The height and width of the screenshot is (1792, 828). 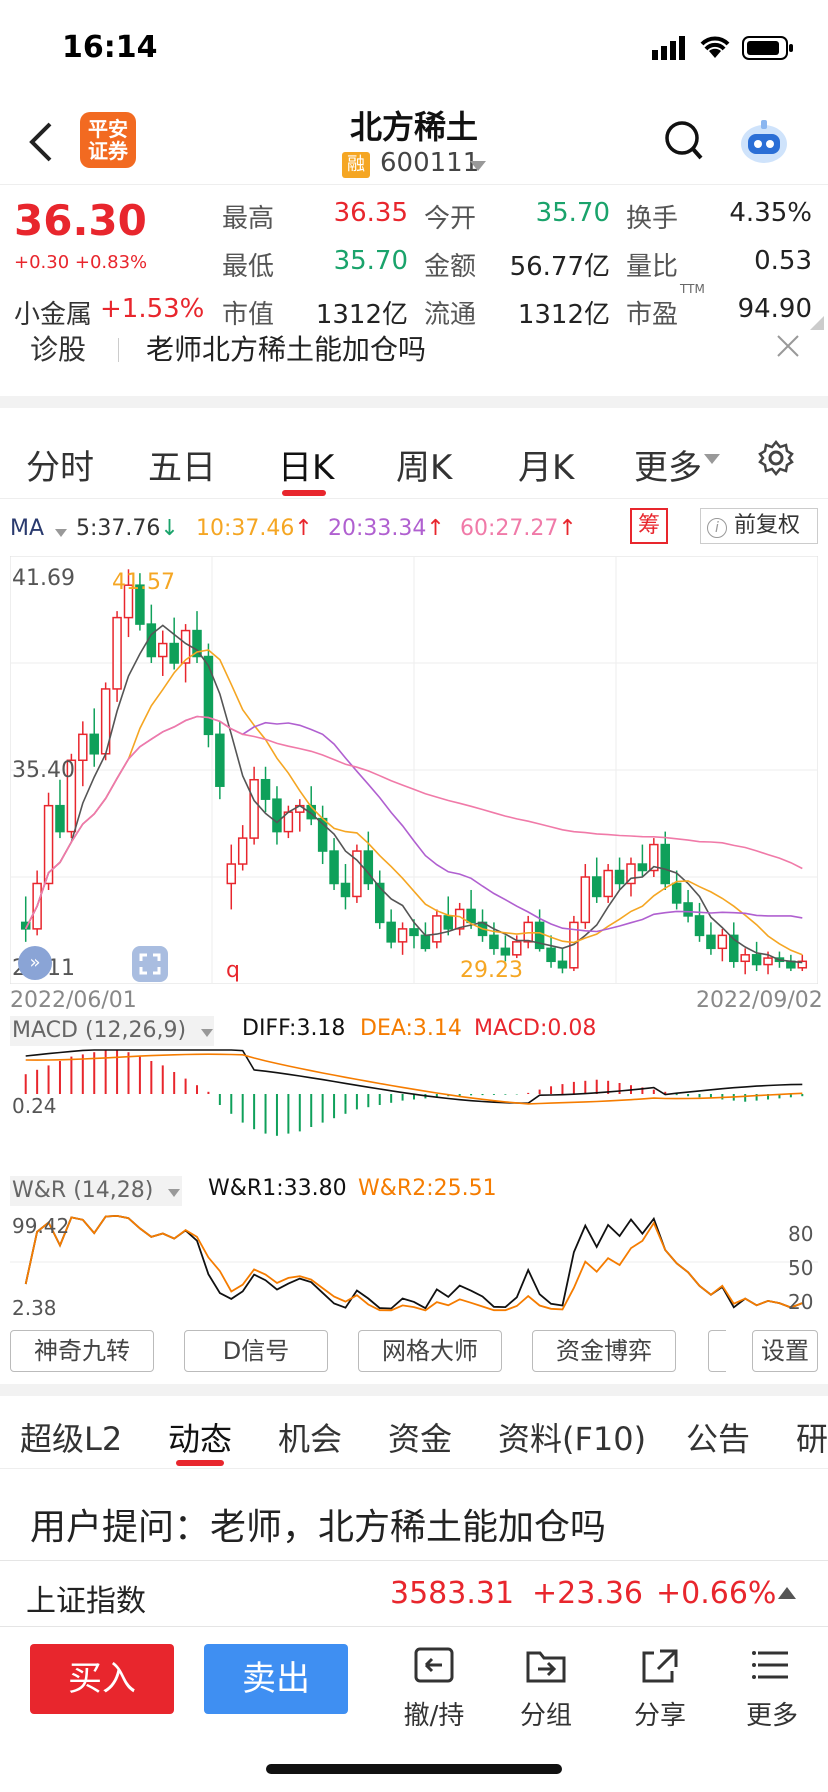 What do you see at coordinates (768, 51) in the screenshot?
I see `battery-icon` at bounding box center [768, 51].